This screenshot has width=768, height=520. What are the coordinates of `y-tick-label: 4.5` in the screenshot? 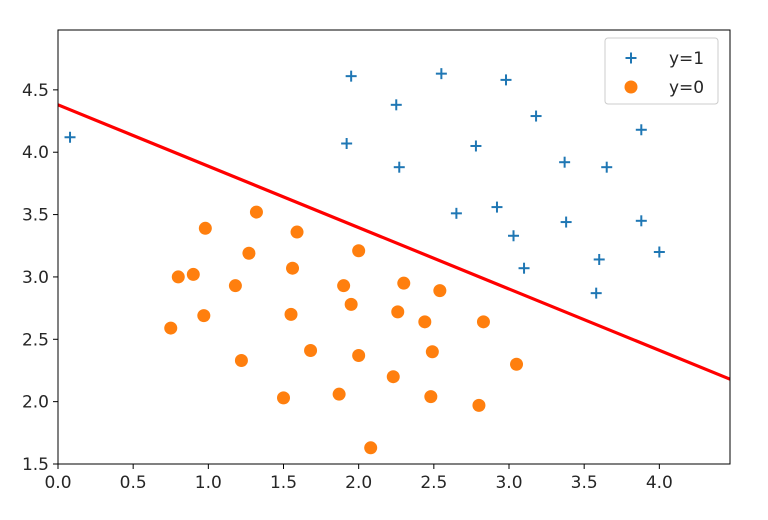 It's located at (35, 91).